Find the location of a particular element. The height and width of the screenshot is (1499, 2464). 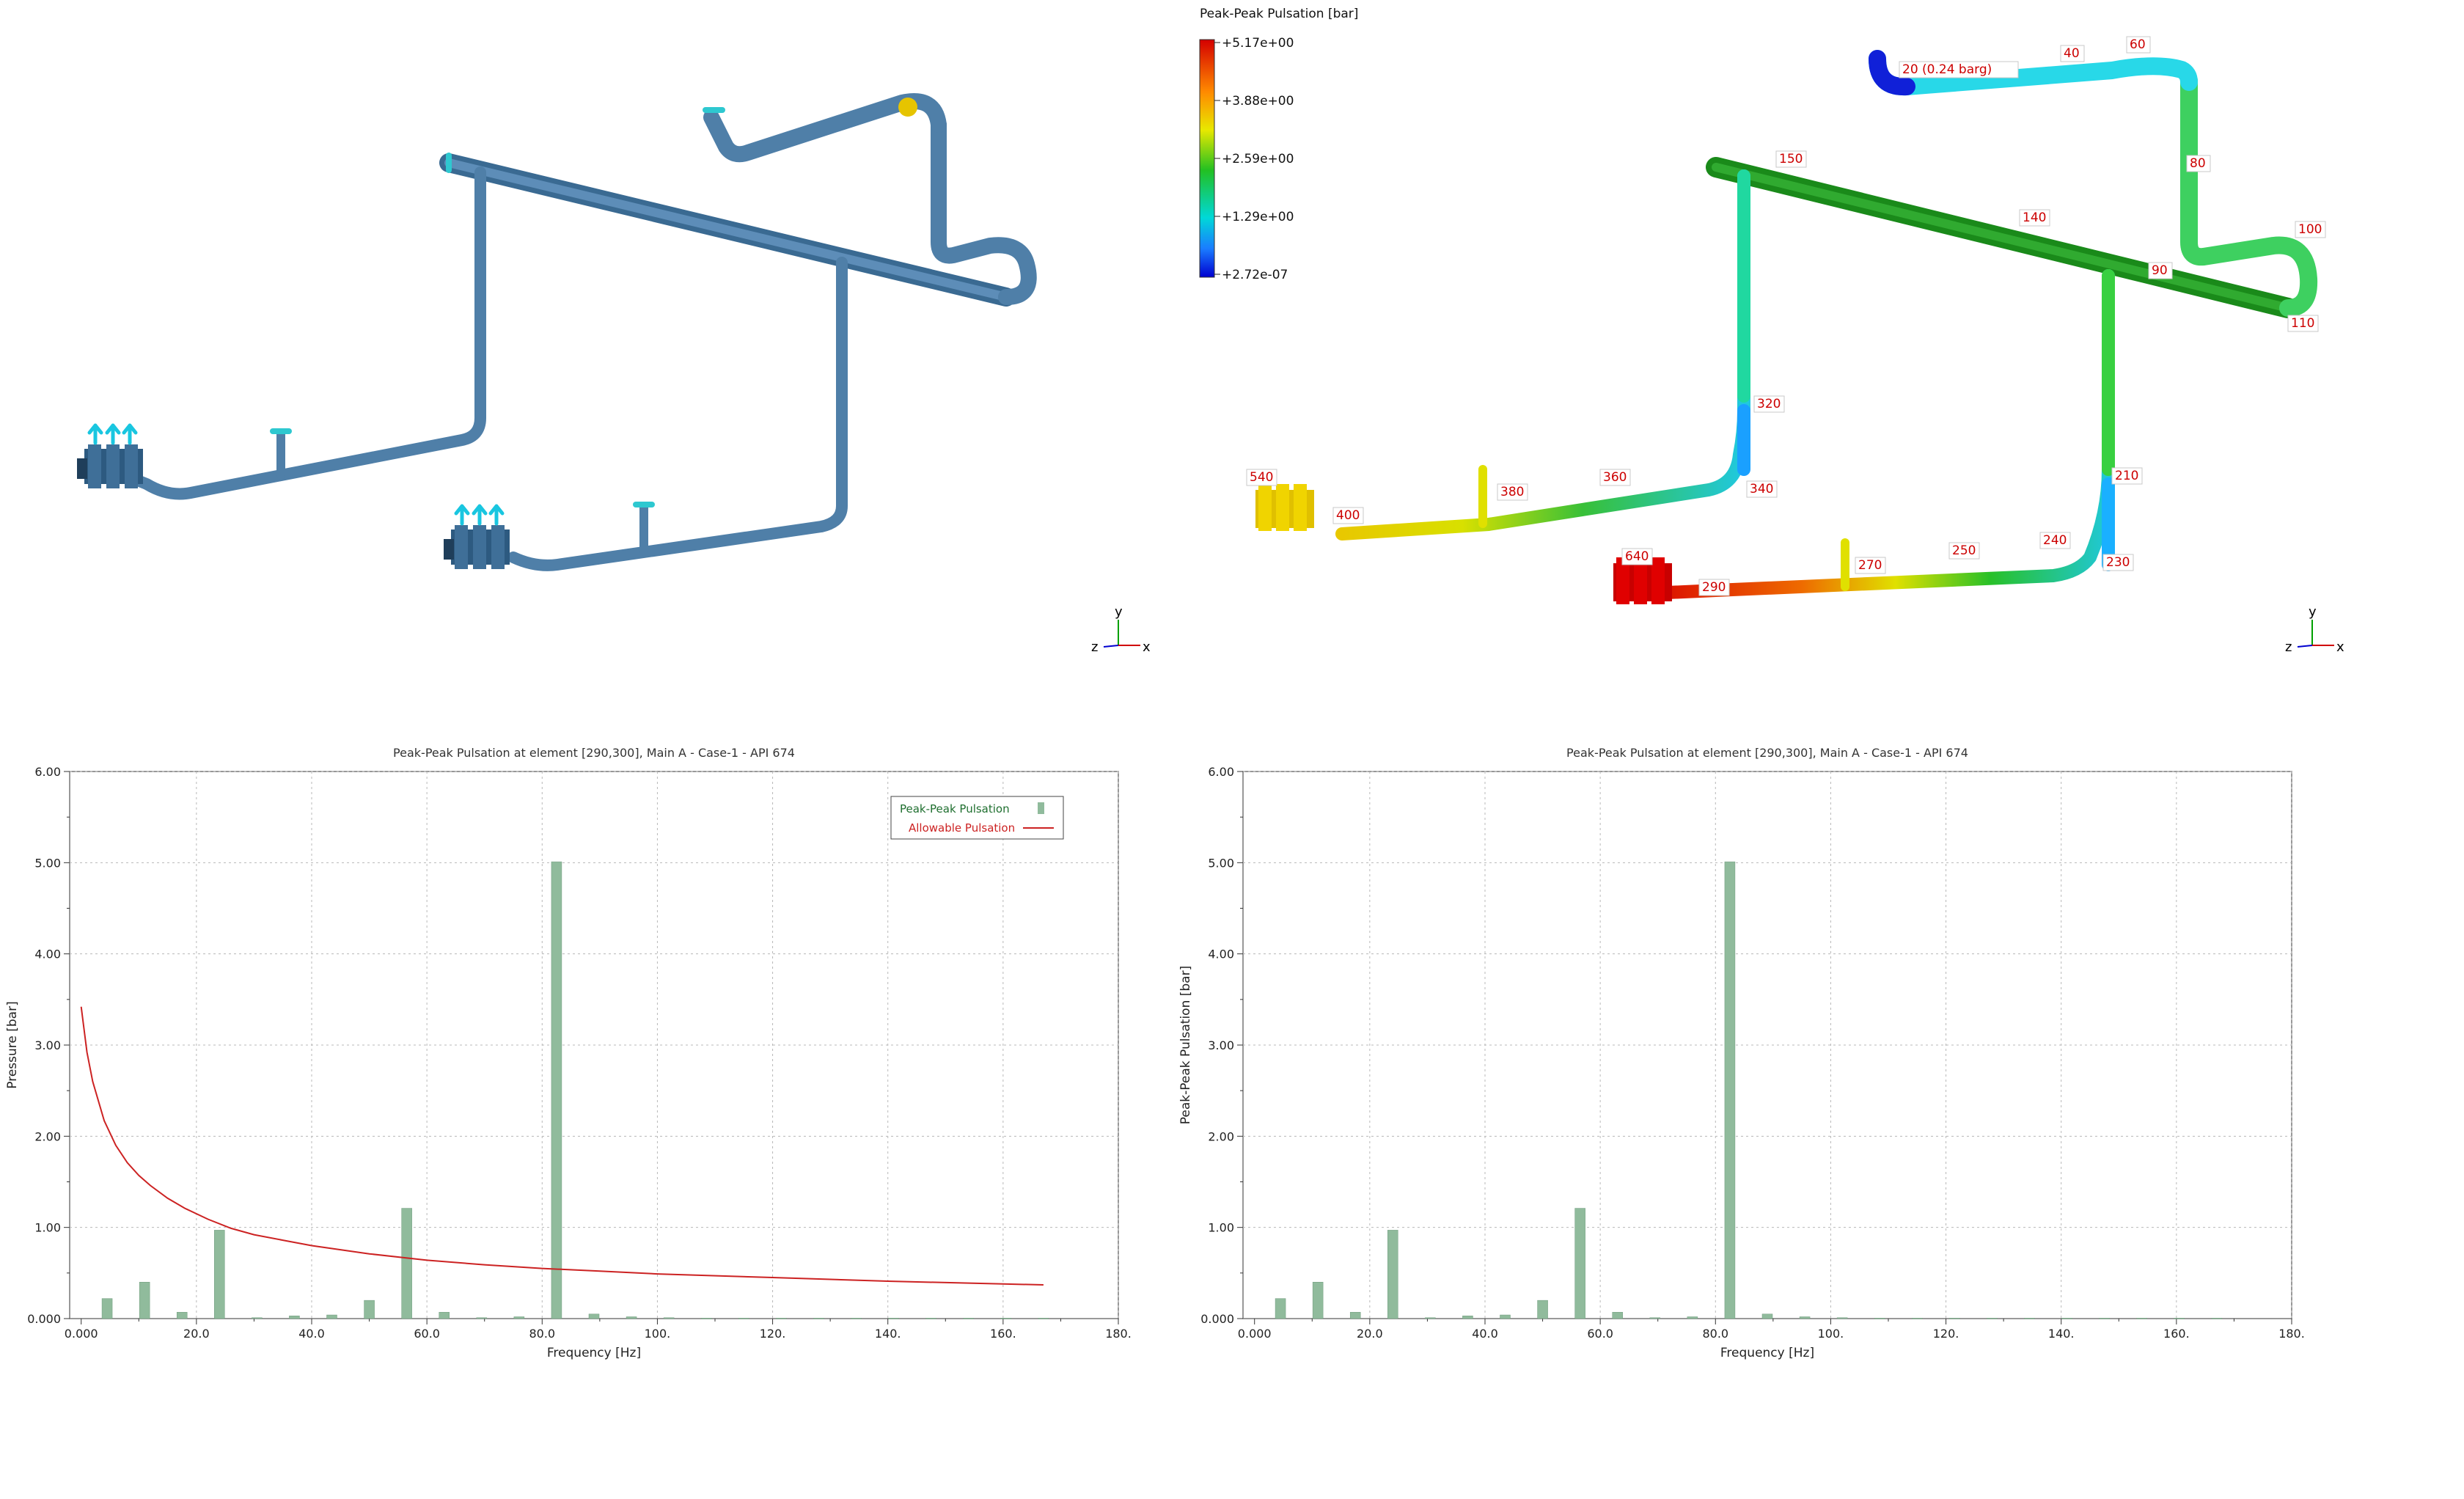

svg-text: 150 is located at coordinates (1791, 159).